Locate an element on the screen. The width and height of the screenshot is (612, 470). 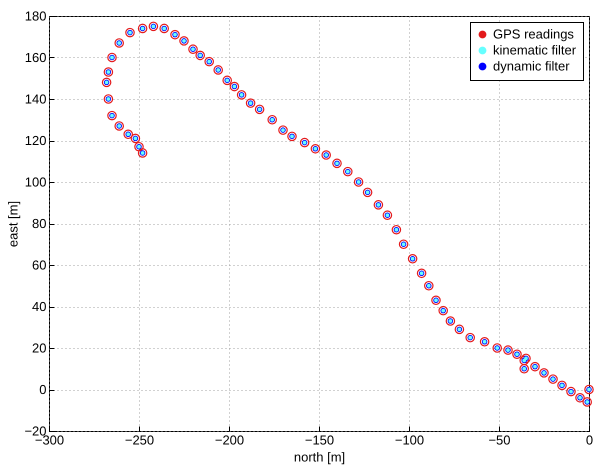
y-tick-label: 40 is located at coordinates (39, 306).